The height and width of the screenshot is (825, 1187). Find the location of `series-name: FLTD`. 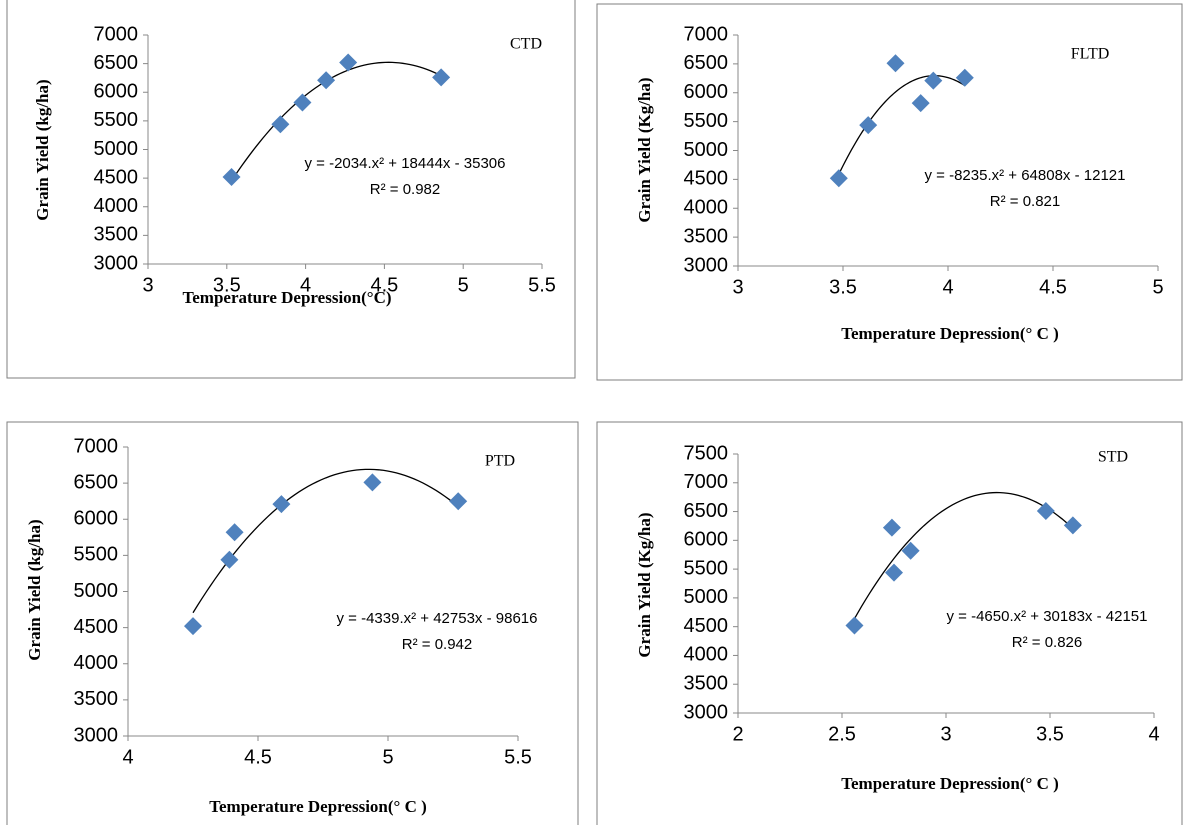

series-name: FLTD is located at coordinates (1090, 54).